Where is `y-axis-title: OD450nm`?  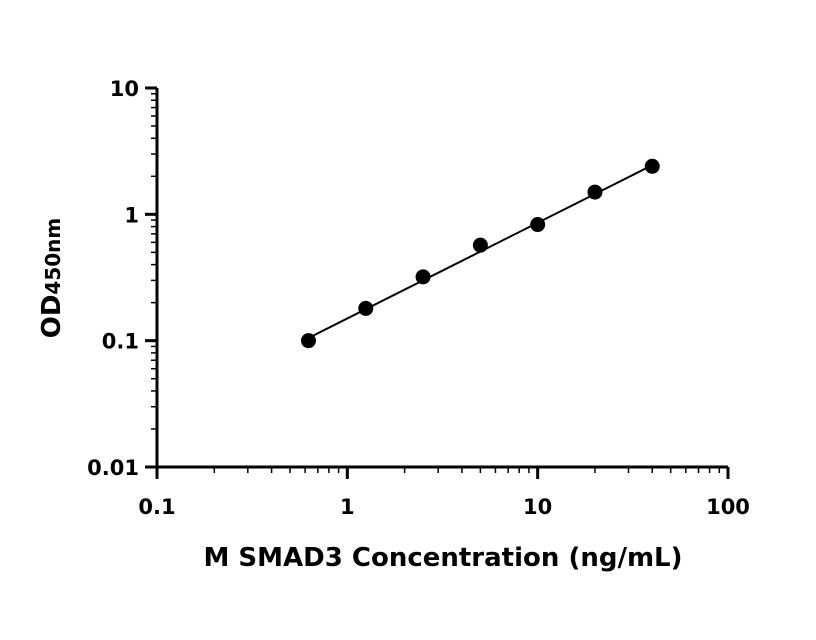
y-axis-title: OD450nm is located at coordinates (52, 278).